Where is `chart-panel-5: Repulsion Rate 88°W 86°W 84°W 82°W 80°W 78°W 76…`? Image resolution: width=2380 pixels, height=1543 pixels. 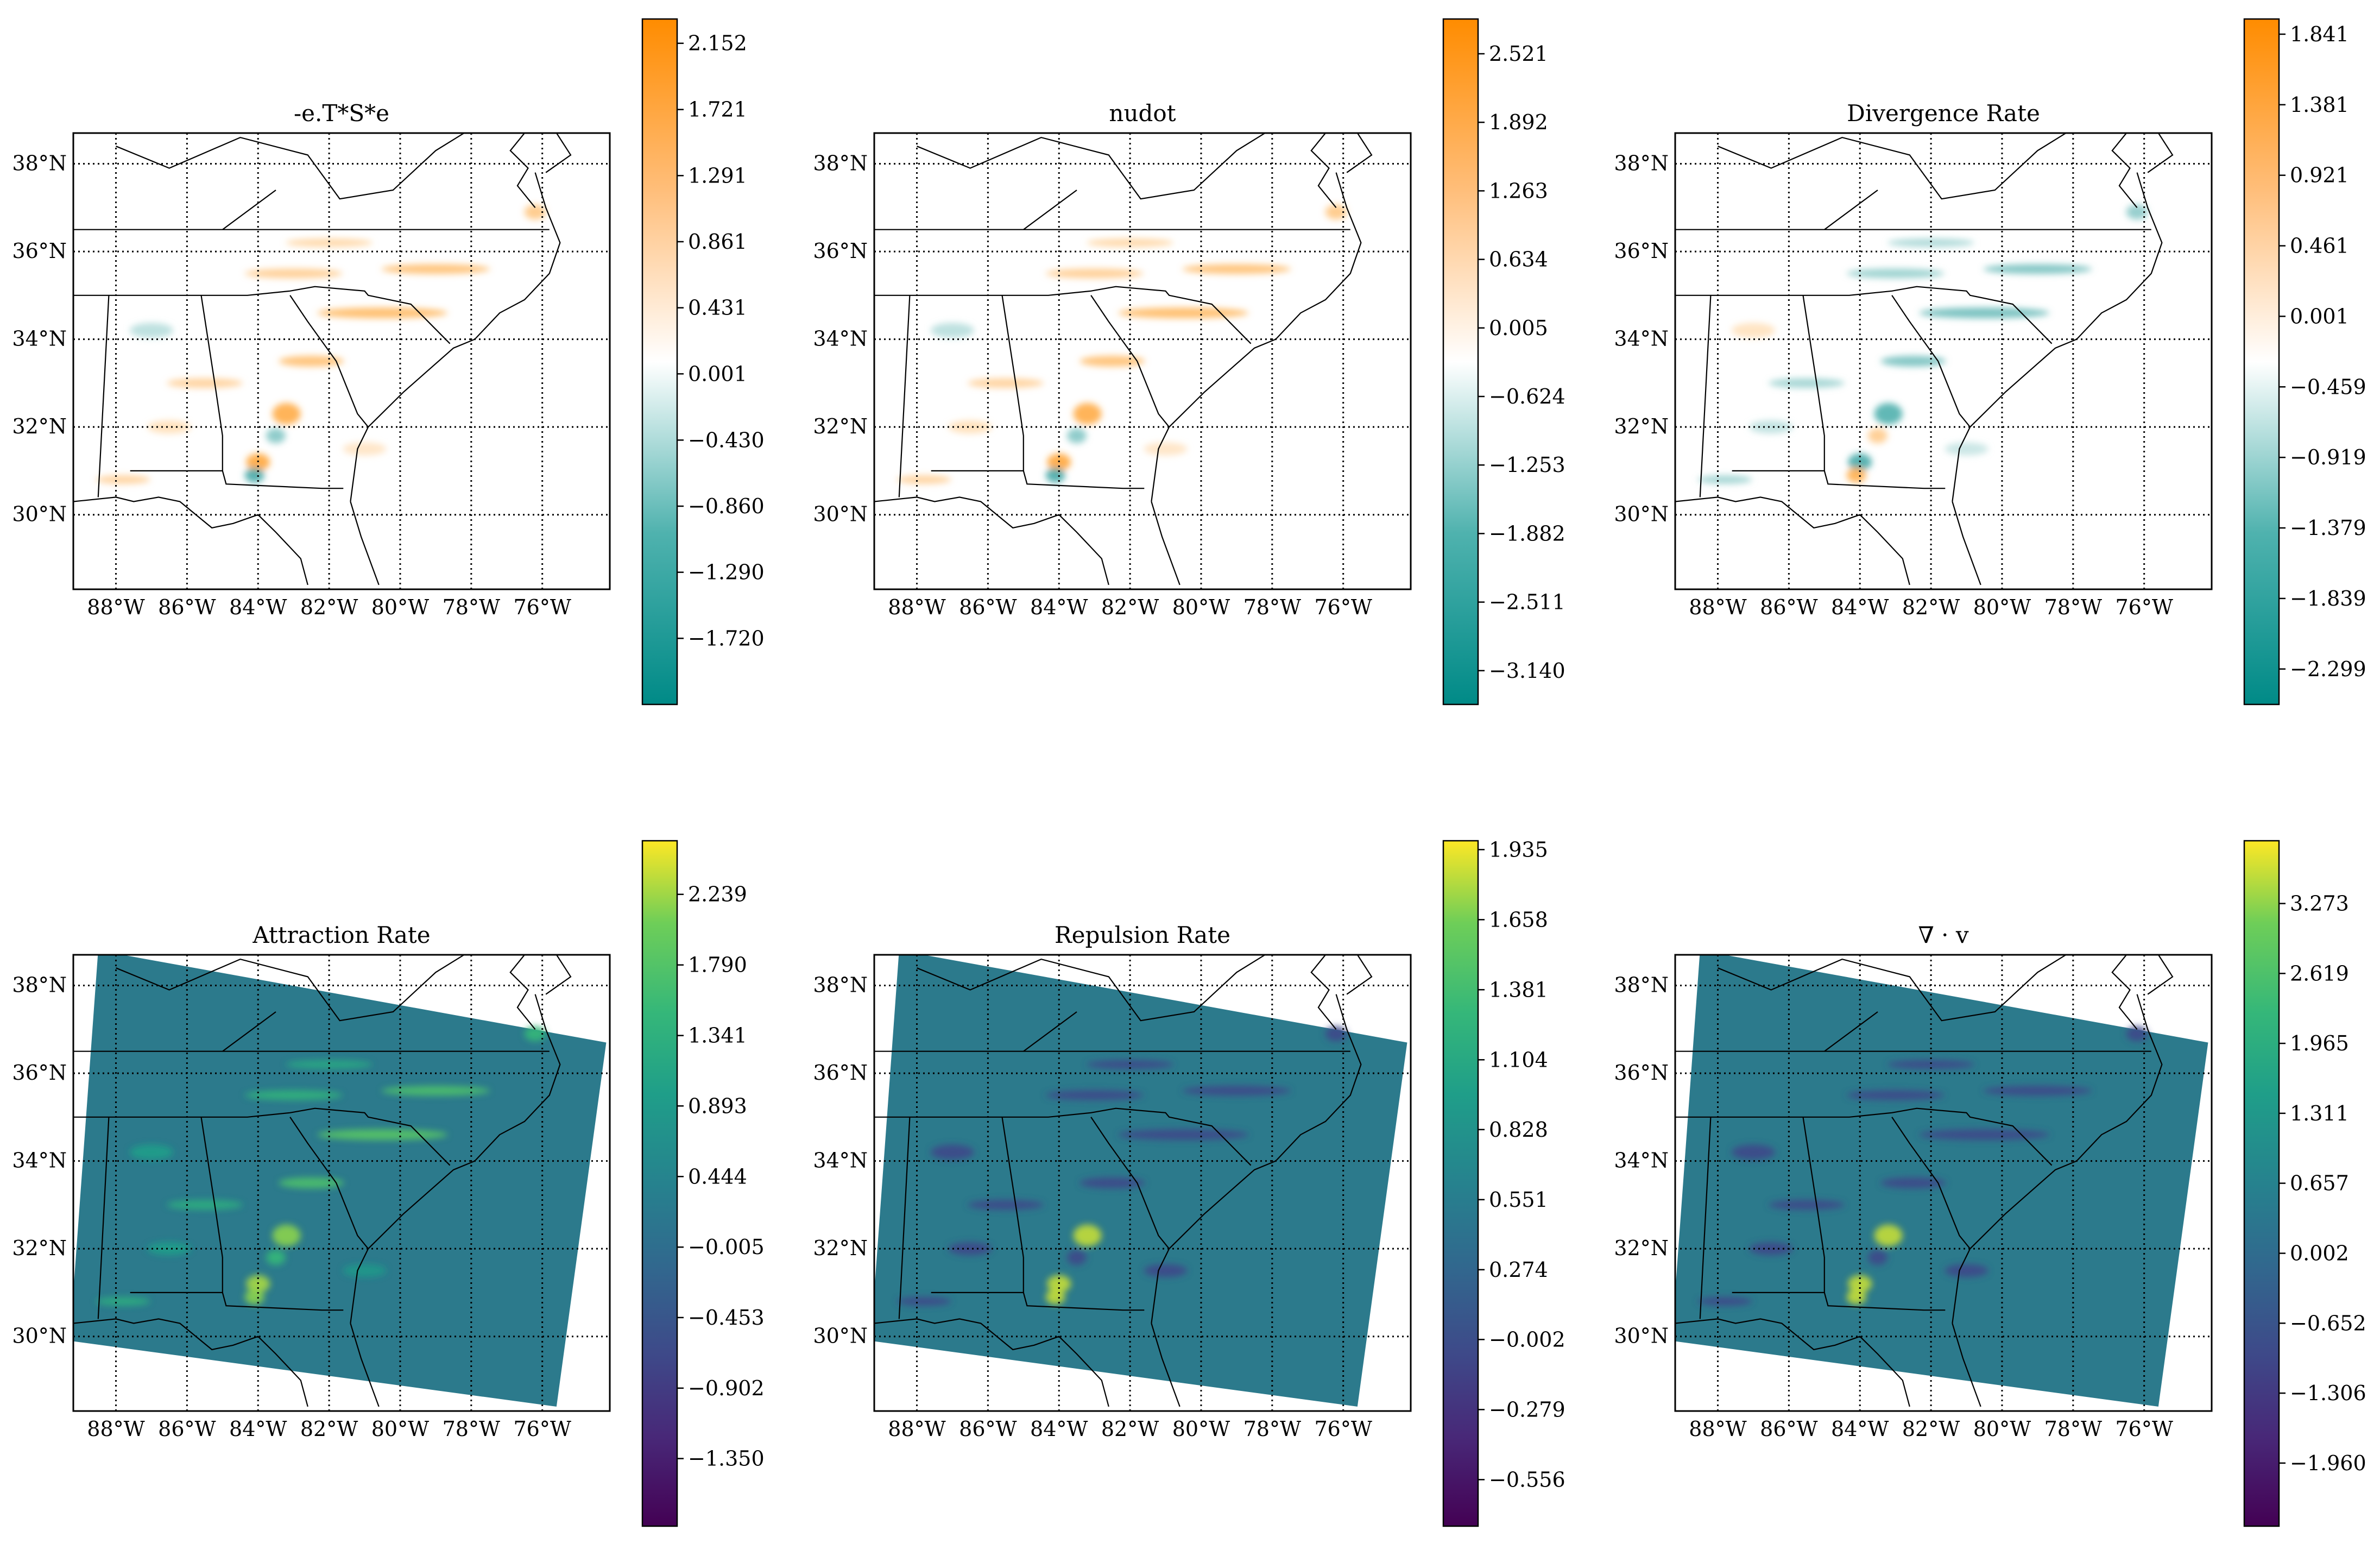 chart-panel-5: Repulsion Rate 88°W 86°W 84°W 82°W 80°W 78°W 76… is located at coordinates (1189, 1182).